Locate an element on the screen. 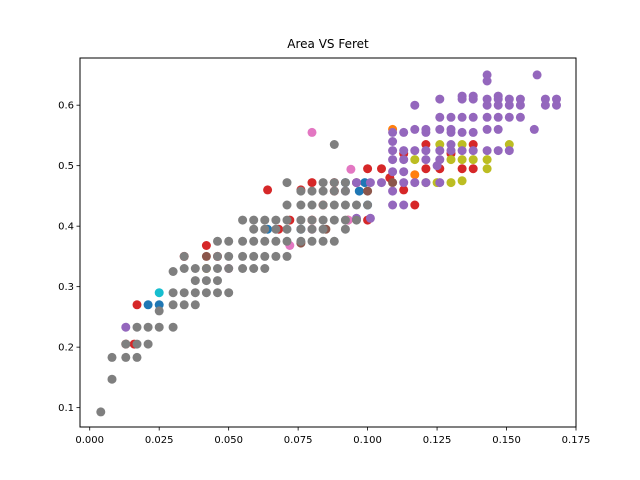 The image size is (640, 480). y-tick-label: 0.3 is located at coordinates (66, 287).